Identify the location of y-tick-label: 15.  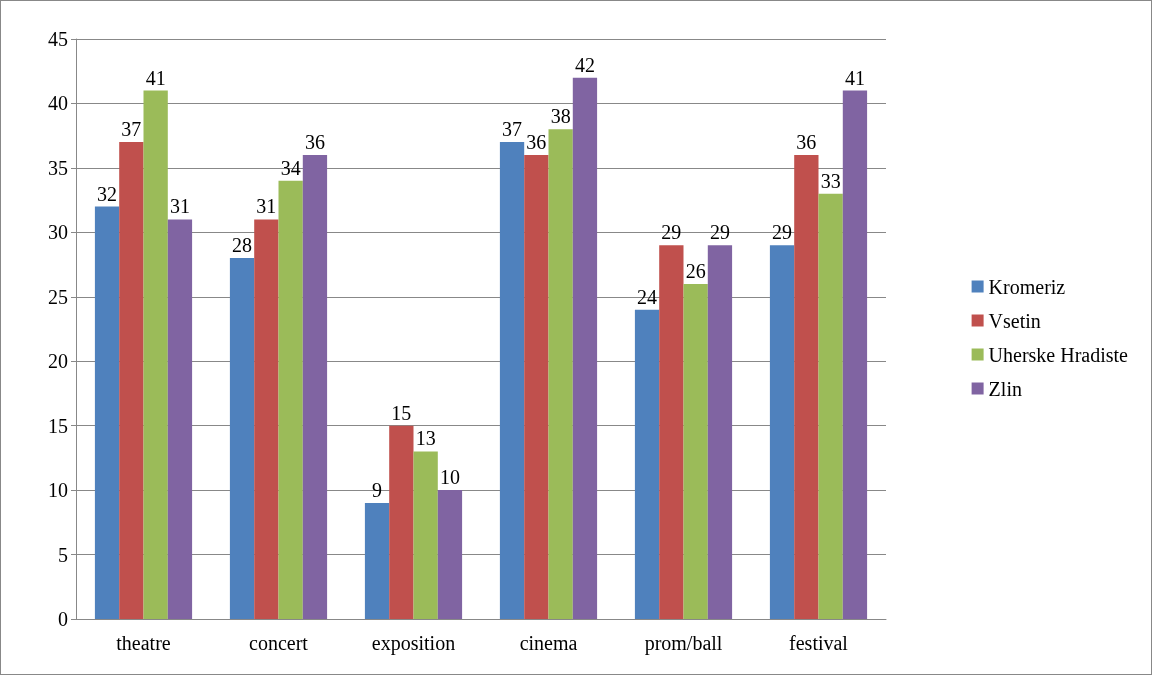
(58, 425).